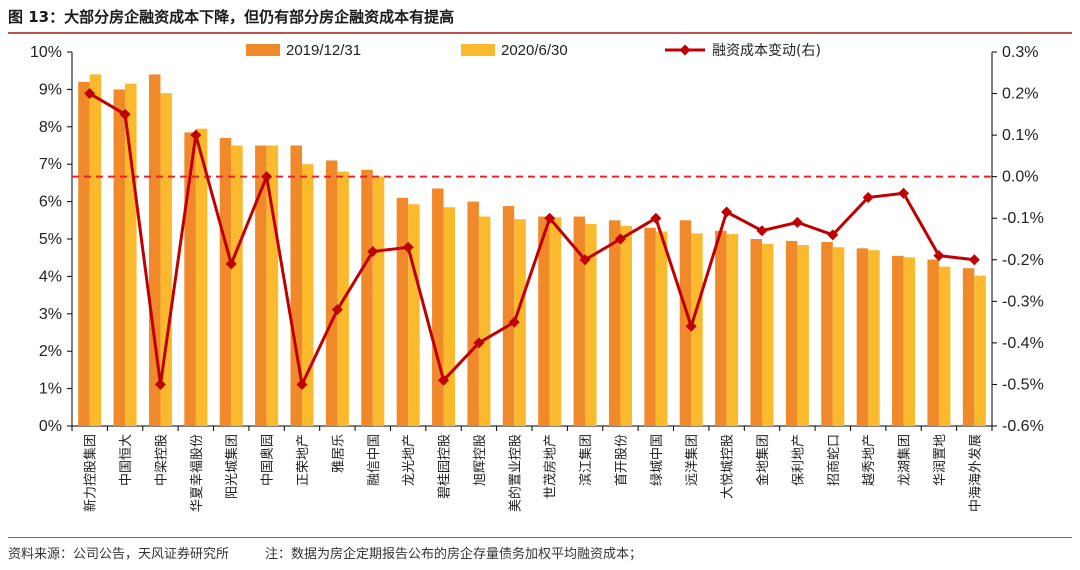 This screenshot has height=570, width=1080. Describe the element at coordinates (50, 239) in the screenshot. I see `left-tick-label: 5%` at that location.